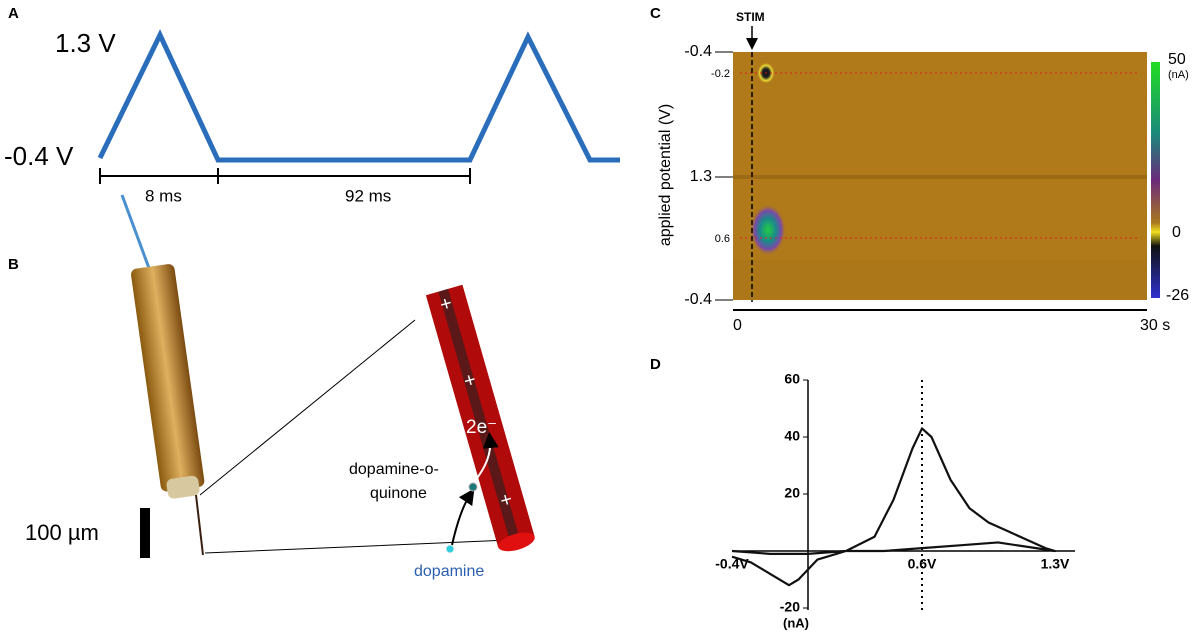  I want to click on x-tick-label: 30 s, so click(1155, 325).